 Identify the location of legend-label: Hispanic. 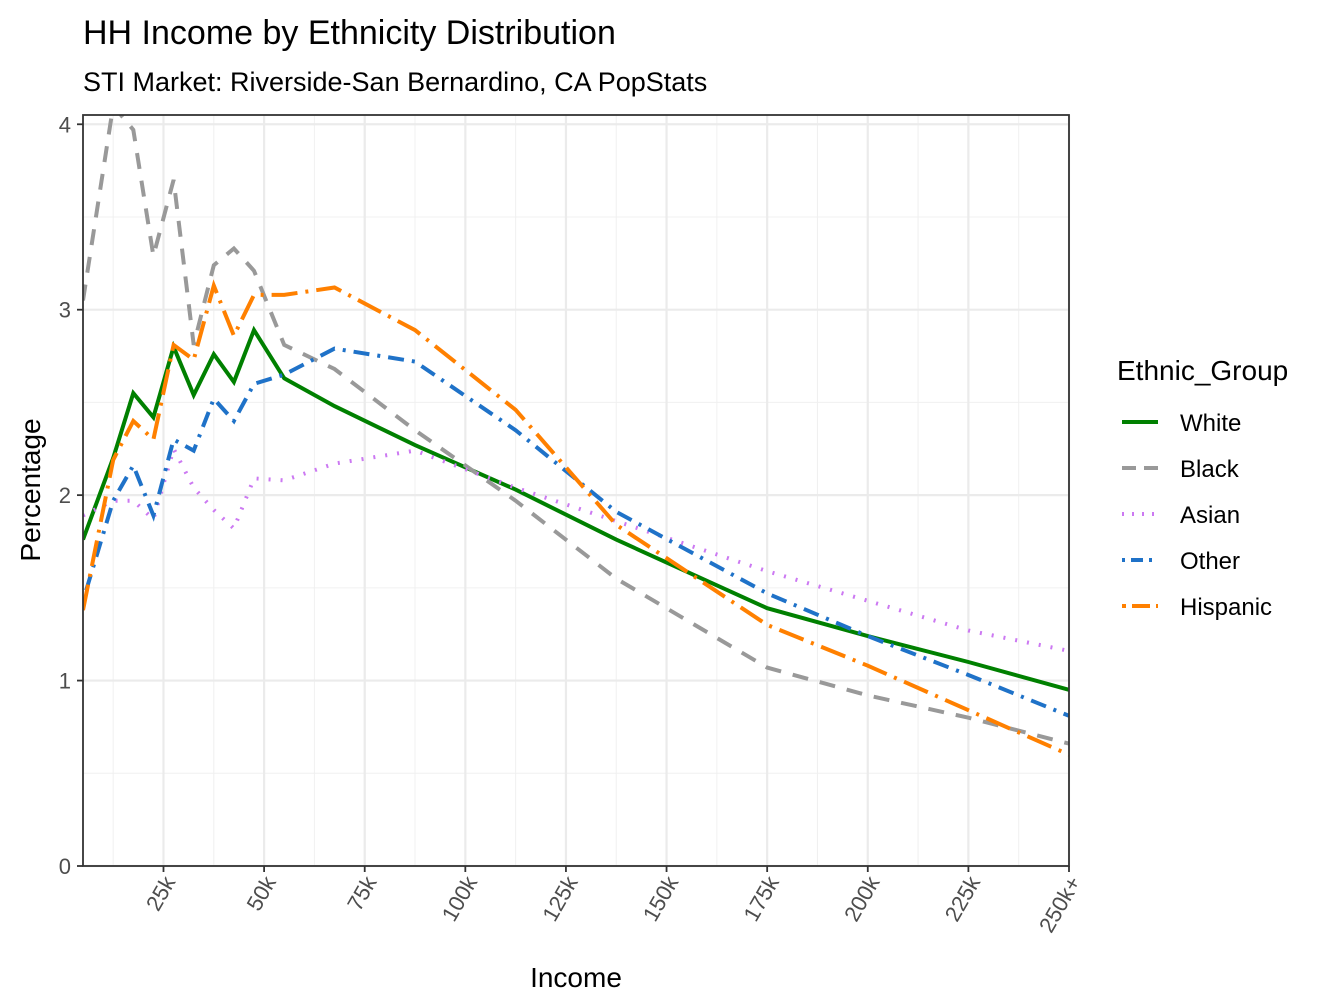
(1226, 607).